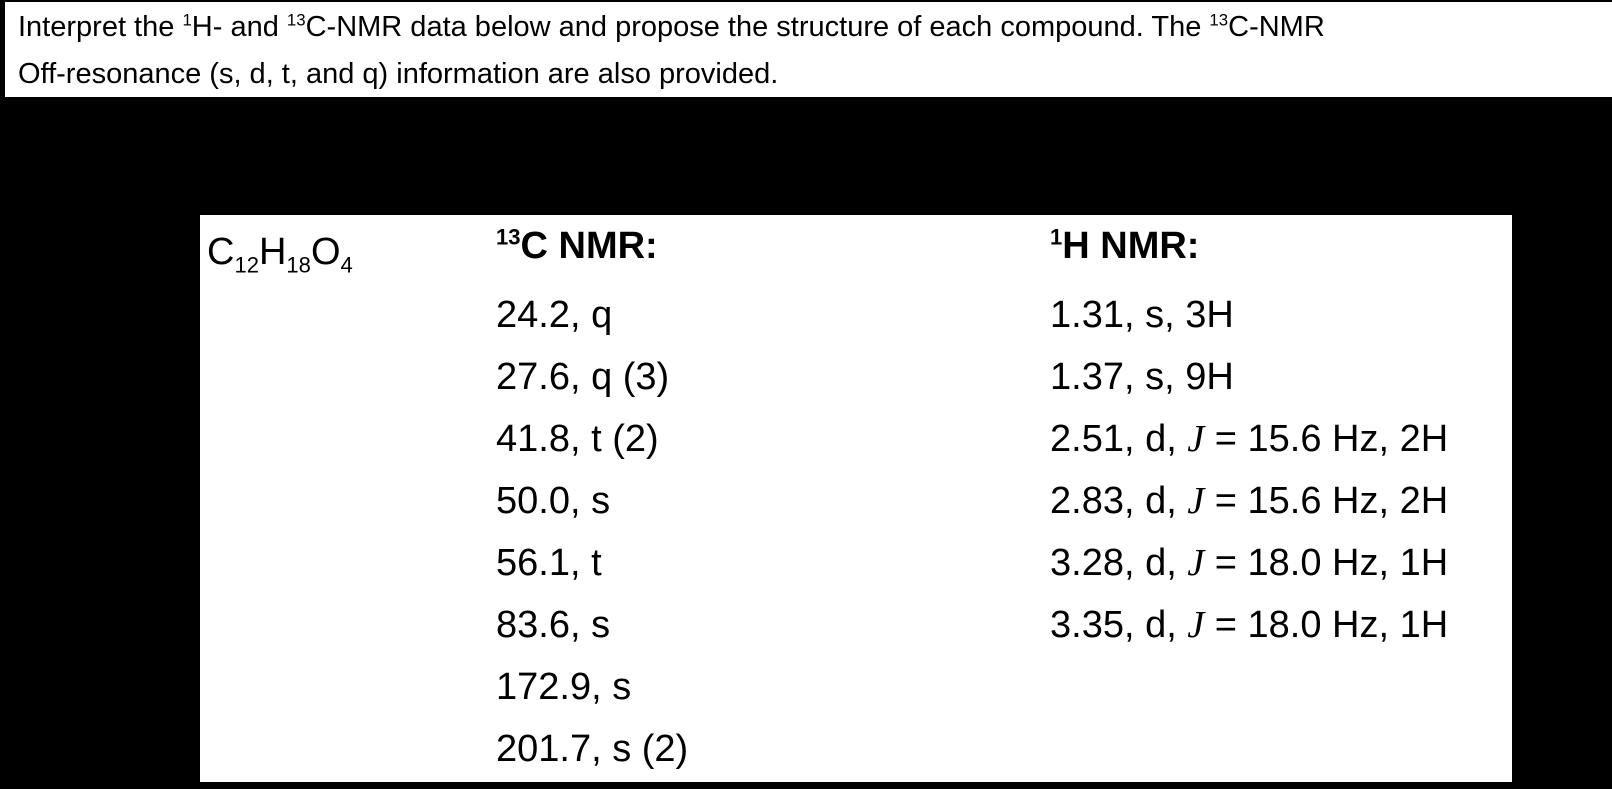  What do you see at coordinates (1249, 439) in the screenshot?
I see `h1-peak: 2.51, d, J = 15.6 Hz, 2H` at bounding box center [1249, 439].